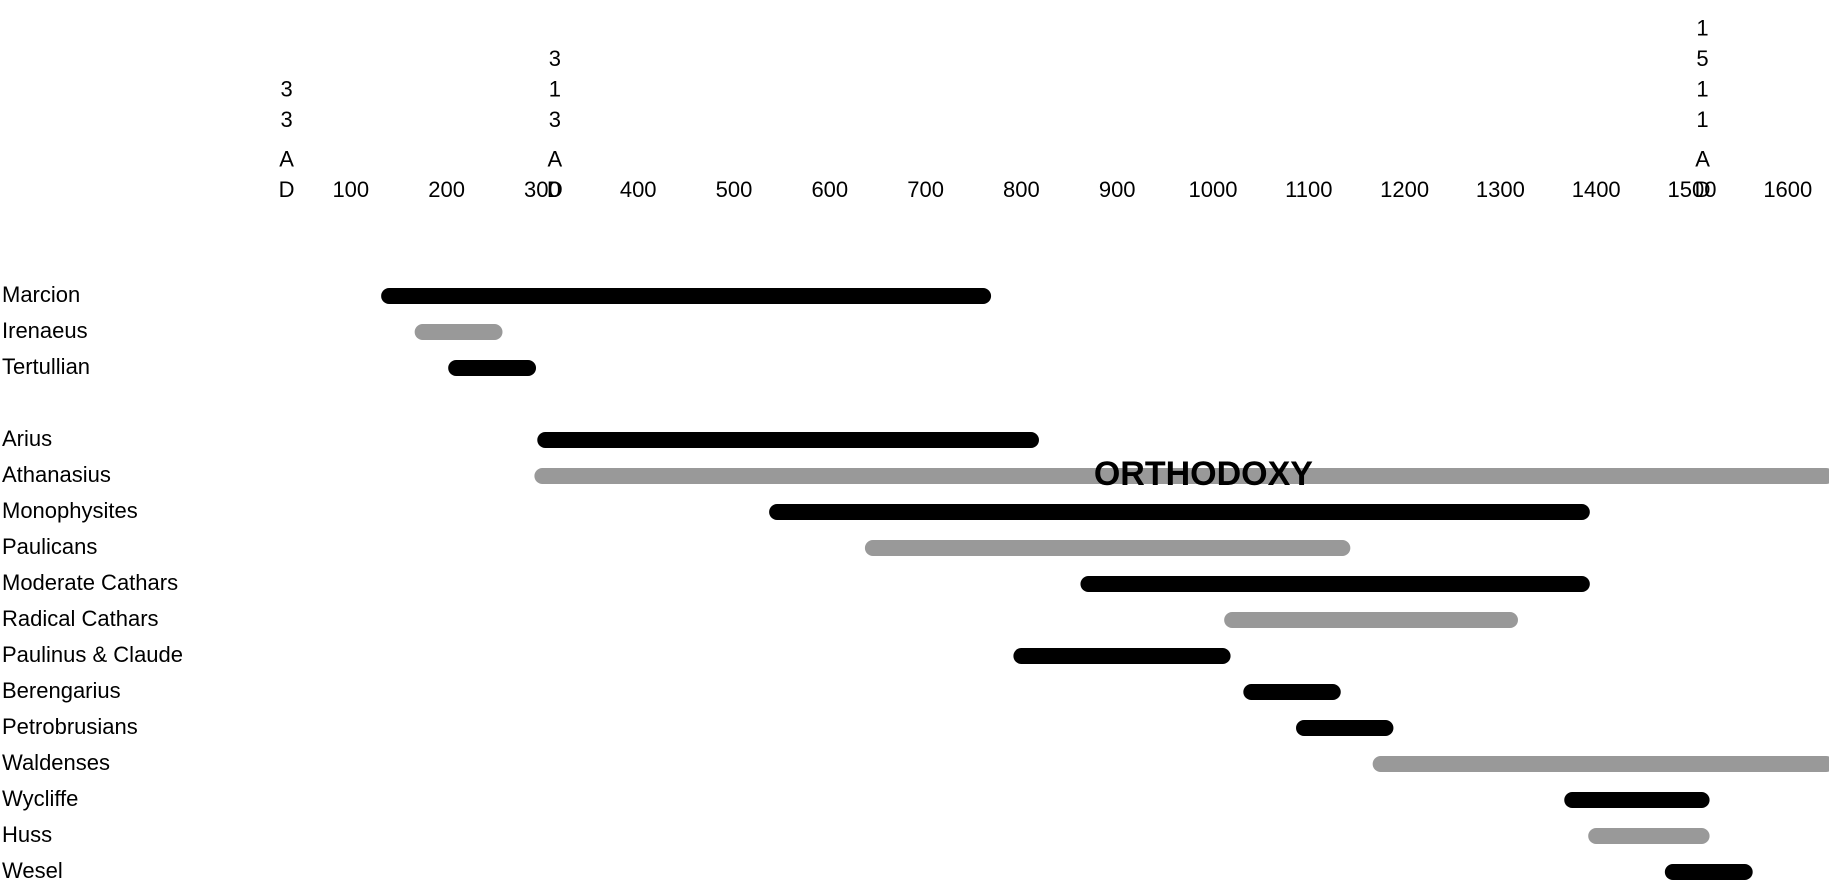  What do you see at coordinates (1596, 189) in the screenshot?
I see `x-tick-label: 1400` at bounding box center [1596, 189].